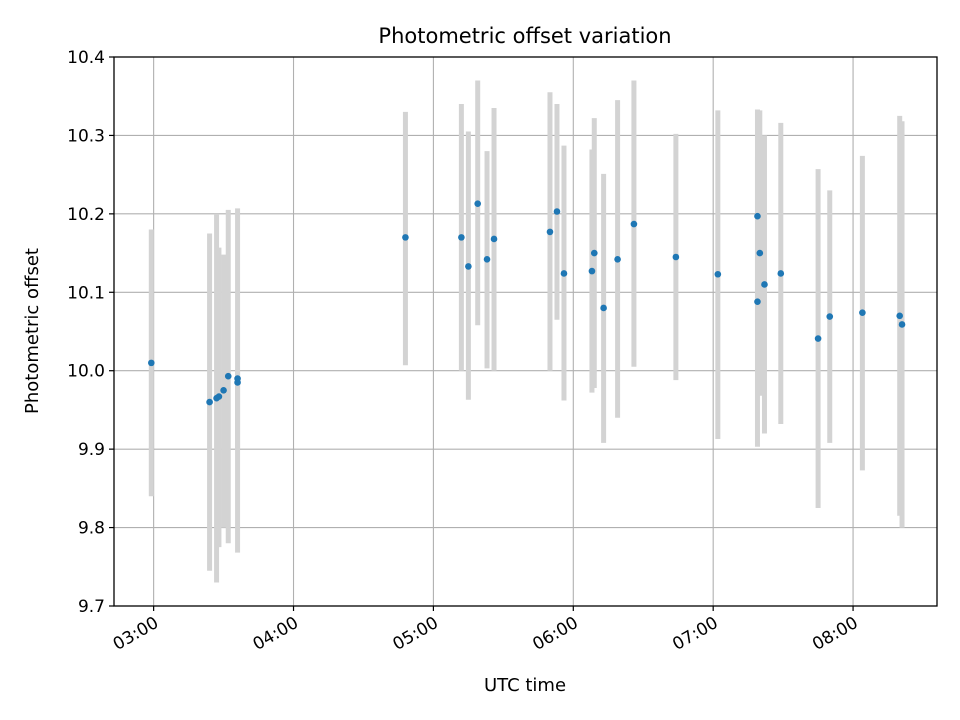 The height and width of the screenshot is (720, 960). I want to click on y-tick-label: 10.0, so click(86, 372).